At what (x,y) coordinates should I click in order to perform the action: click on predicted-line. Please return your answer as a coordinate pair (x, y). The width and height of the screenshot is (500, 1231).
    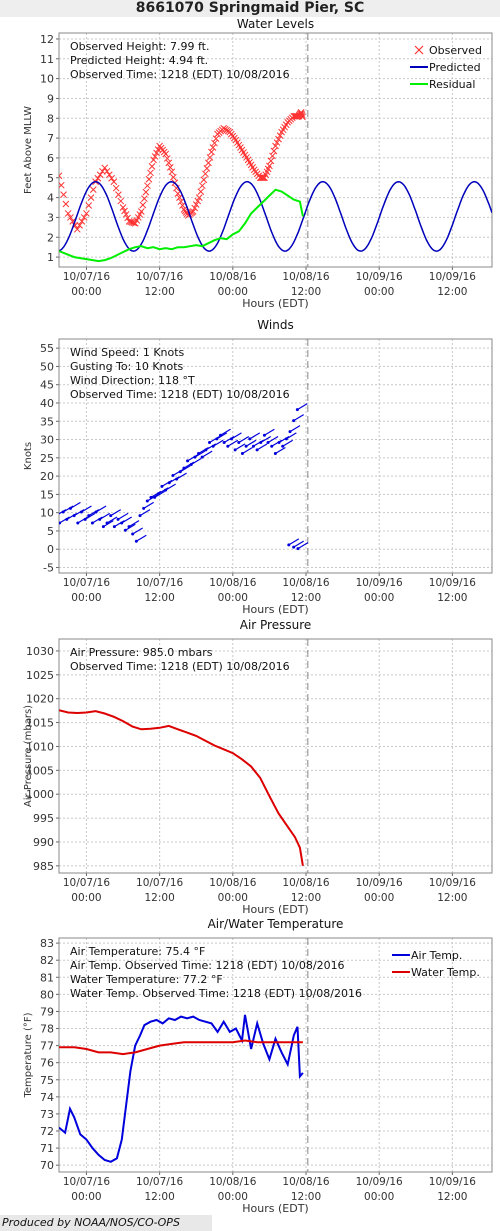
    Looking at the image, I should click on (275, 216).